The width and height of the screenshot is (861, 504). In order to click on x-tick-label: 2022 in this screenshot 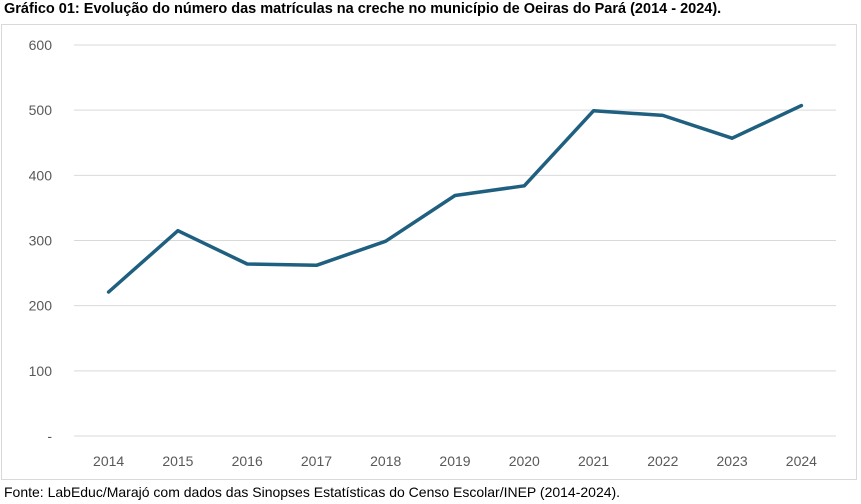, I will do `click(662, 461)`.